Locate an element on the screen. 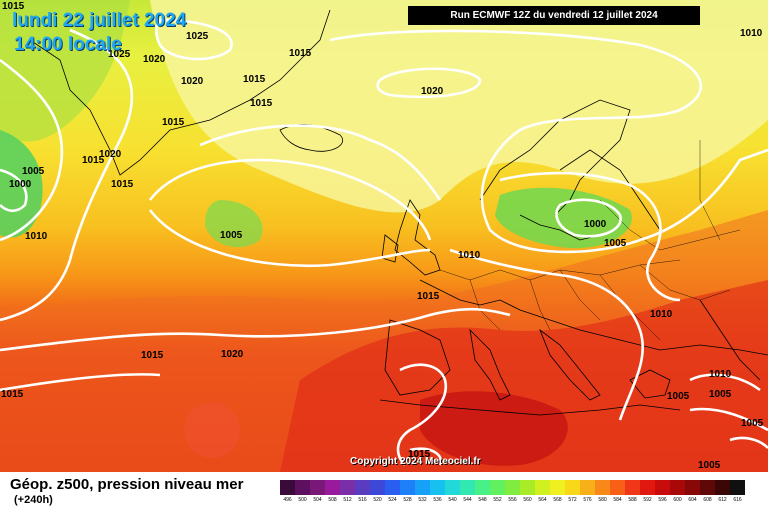 The width and height of the screenshot is (768, 512). scale-tick-label: 548 is located at coordinates (482, 500).